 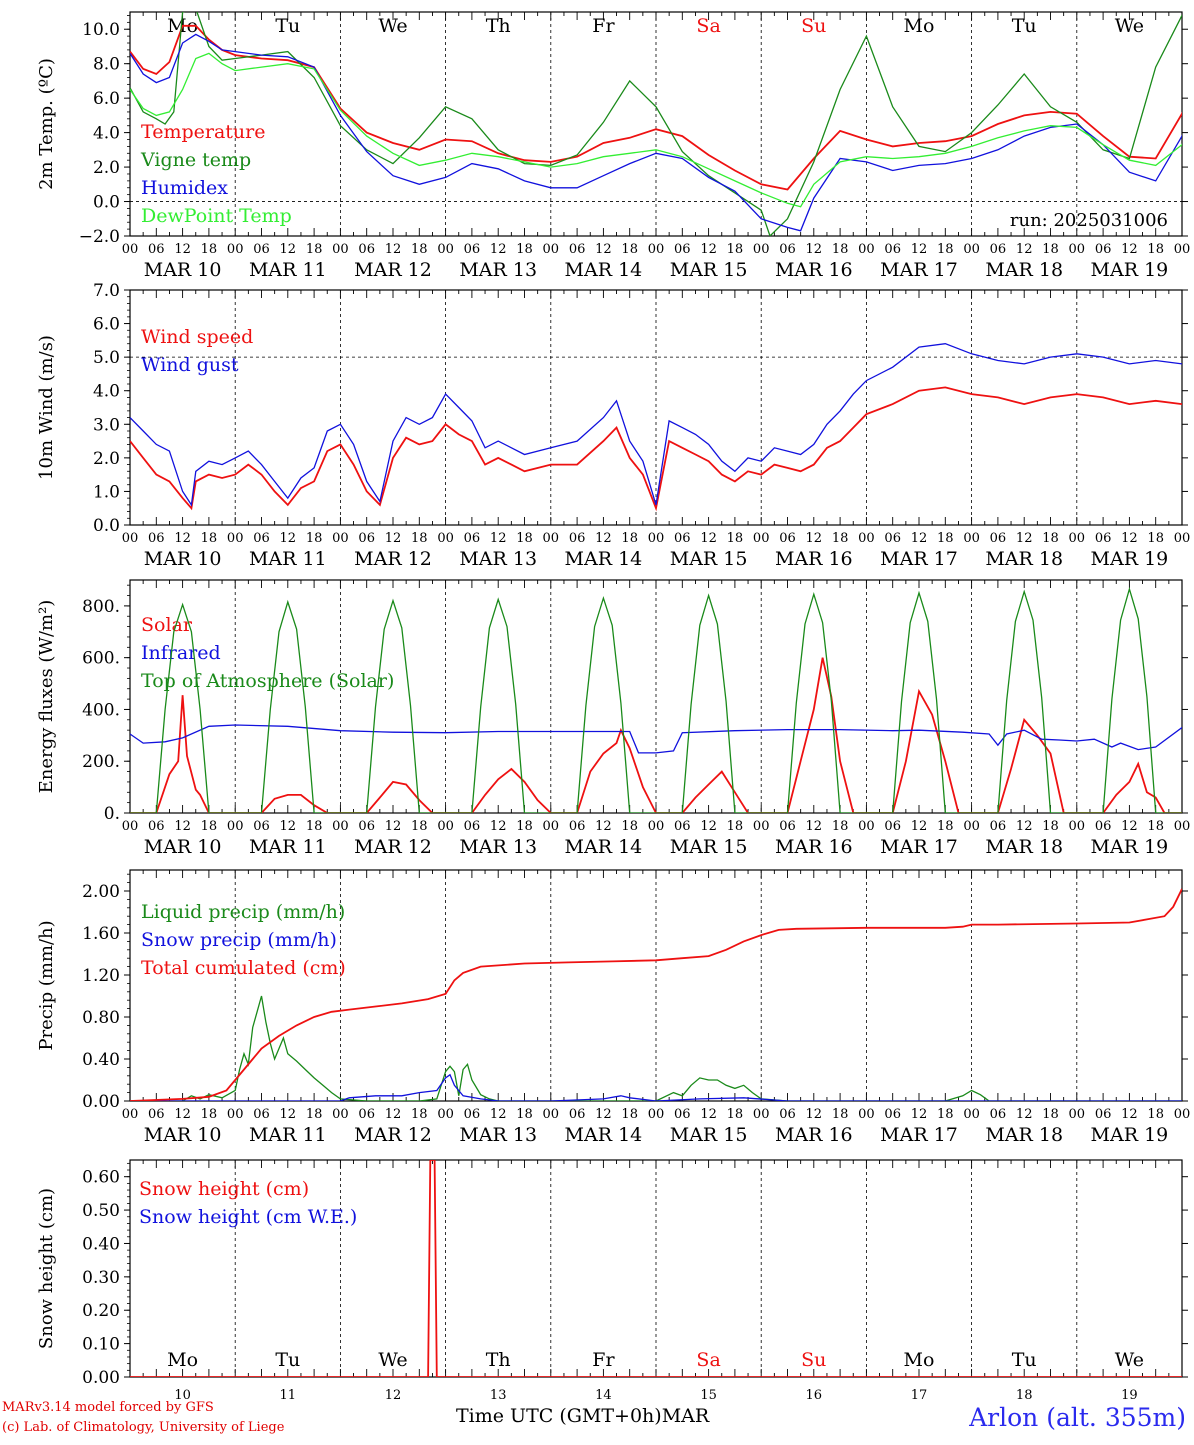 I want to click on temp-ytick-label: −2.0, so click(x=99, y=237).